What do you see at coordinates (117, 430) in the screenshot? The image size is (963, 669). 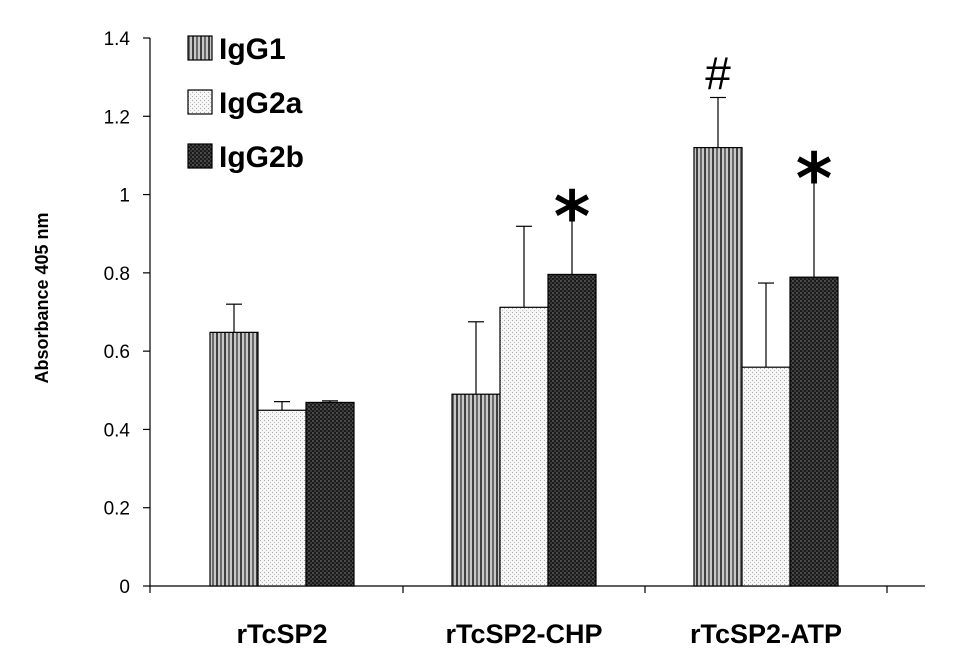 I see `y-tick-label: 0.4` at bounding box center [117, 430].